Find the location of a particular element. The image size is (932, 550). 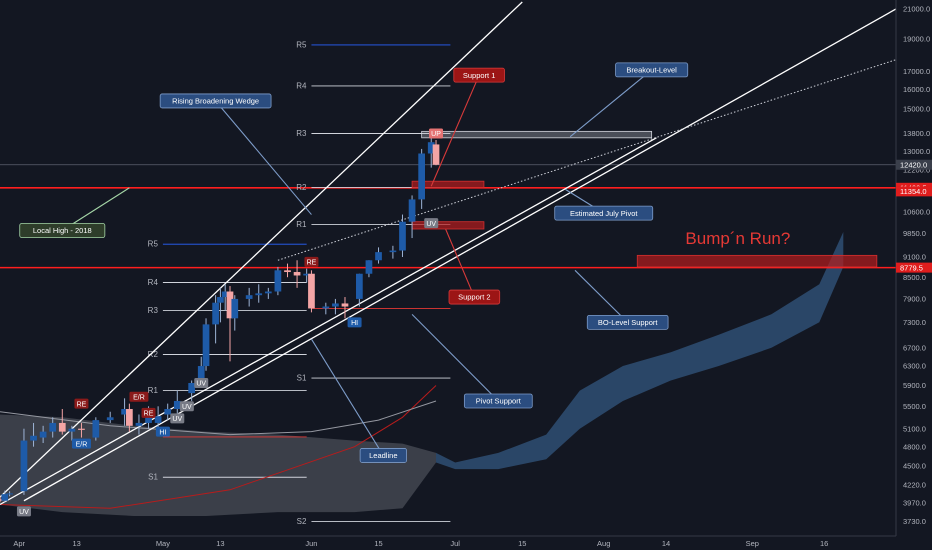

annotation-text-4: Estimated July Pivot is located at coordinates (604, 213).